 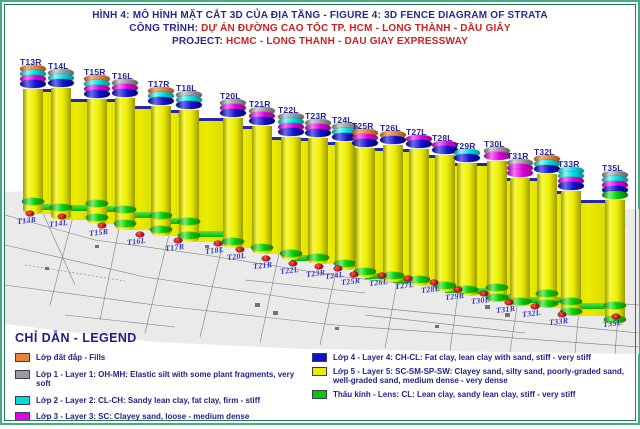 I want to click on borehole-label: T15R, so click(x=95, y=72).